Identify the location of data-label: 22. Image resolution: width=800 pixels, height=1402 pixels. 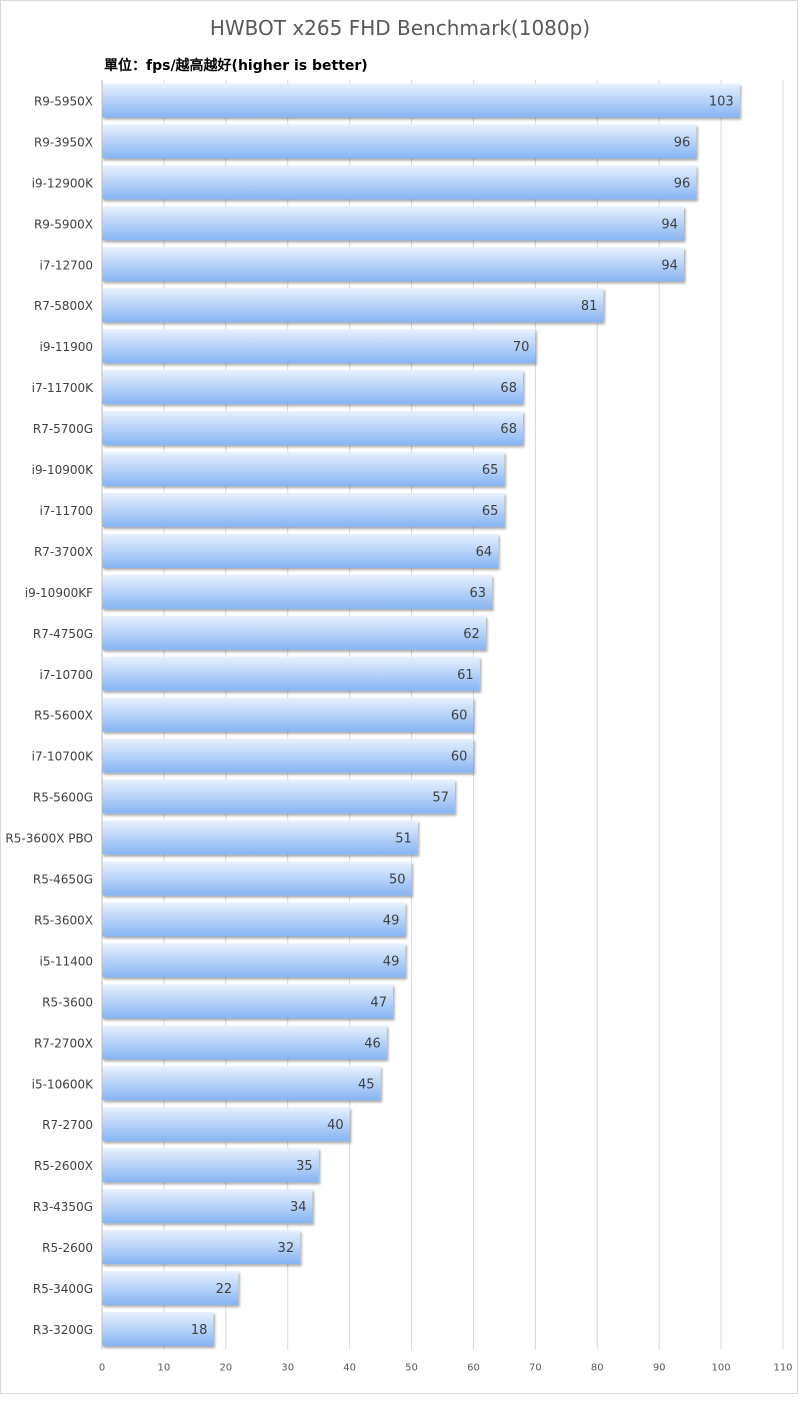
(224, 1289).